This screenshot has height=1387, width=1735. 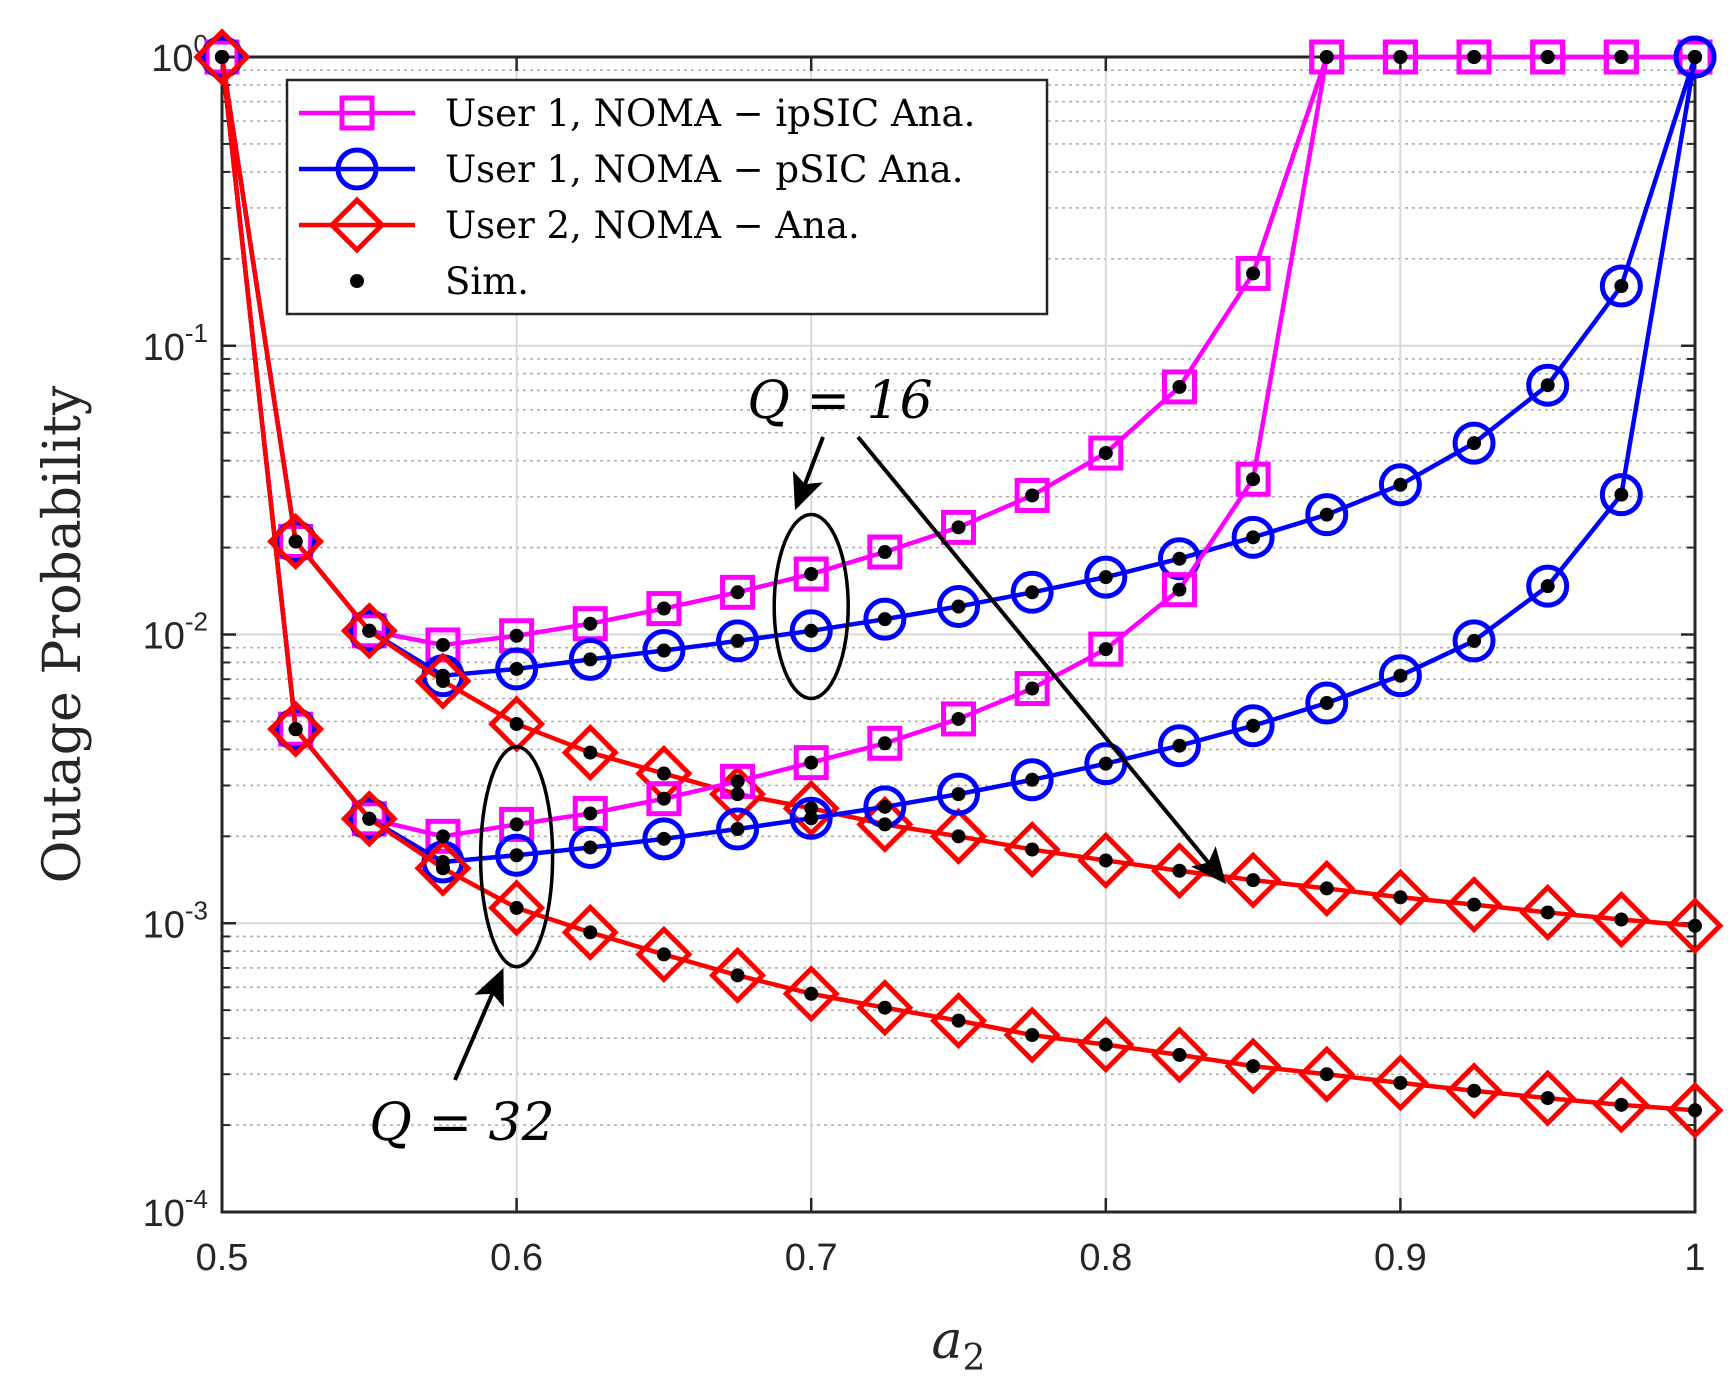 I want to click on legend-label: User 1, NOMA − ipSIC Ana., so click(x=710, y=113).